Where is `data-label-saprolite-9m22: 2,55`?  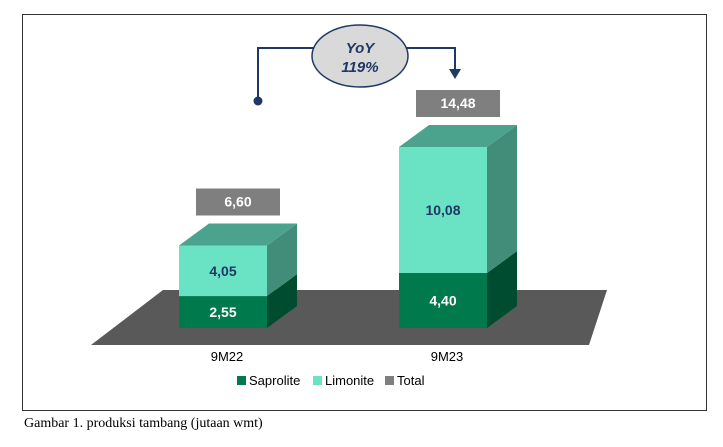 data-label-saprolite-9m22: 2,55 is located at coordinates (222, 312).